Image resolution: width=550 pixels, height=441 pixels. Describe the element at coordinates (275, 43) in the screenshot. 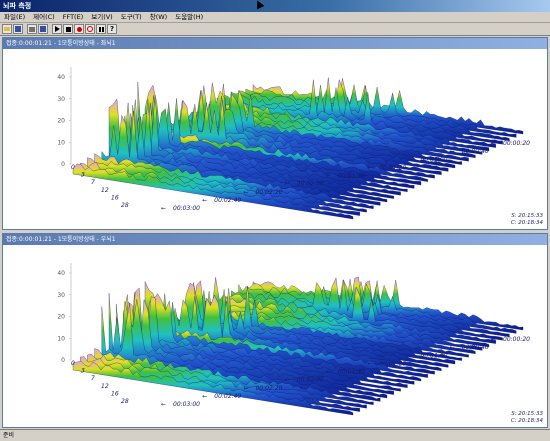

I see `pane-title: 접종:0:00:01:21 - 1모퉁이방상태 - 좌뇌1` at that location.